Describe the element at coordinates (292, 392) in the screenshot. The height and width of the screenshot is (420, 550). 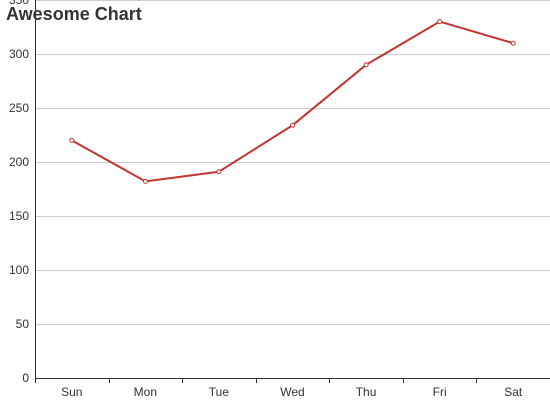
I see `x-tick-label: Wed` at that location.